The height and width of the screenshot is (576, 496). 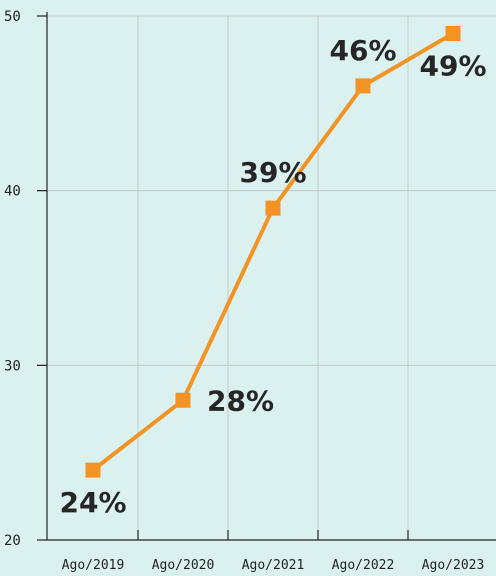 What do you see at coordinates (273, 551) in the screenshot?
I see `x-axis-ticks: Ago/2019 Ago/2020 Ago/2021 Ago/2022 Ago/2023` at bounding box center [273, 551].